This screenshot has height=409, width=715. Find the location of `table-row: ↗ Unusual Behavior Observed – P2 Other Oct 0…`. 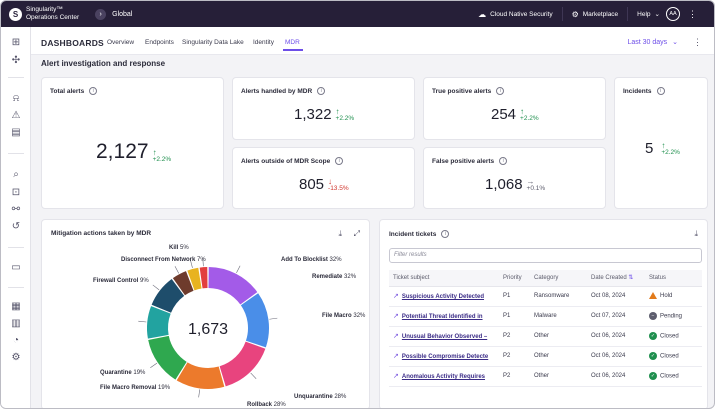

table-row: ↗ Unusual Behavior Observed – P2 Other Oct 0… is located at coordinates (545, 336).